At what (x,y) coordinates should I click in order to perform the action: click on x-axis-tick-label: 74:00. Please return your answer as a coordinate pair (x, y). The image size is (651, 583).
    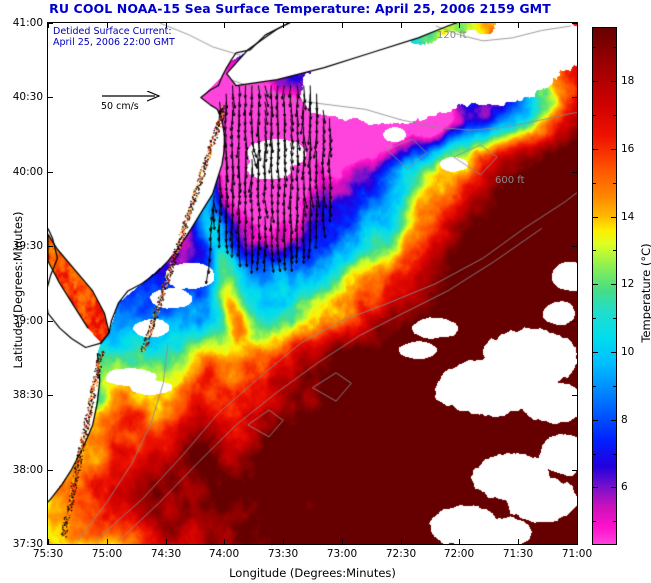
    Looking at the image, I should click on (224, 554).